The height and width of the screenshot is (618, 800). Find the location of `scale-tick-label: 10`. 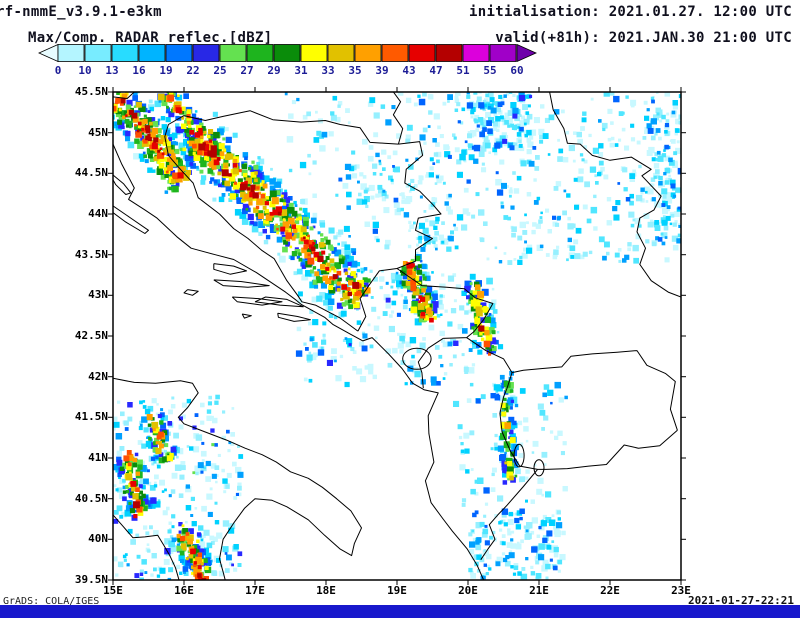

scale-tick-label: 10 is located at coordinates (85, 70).